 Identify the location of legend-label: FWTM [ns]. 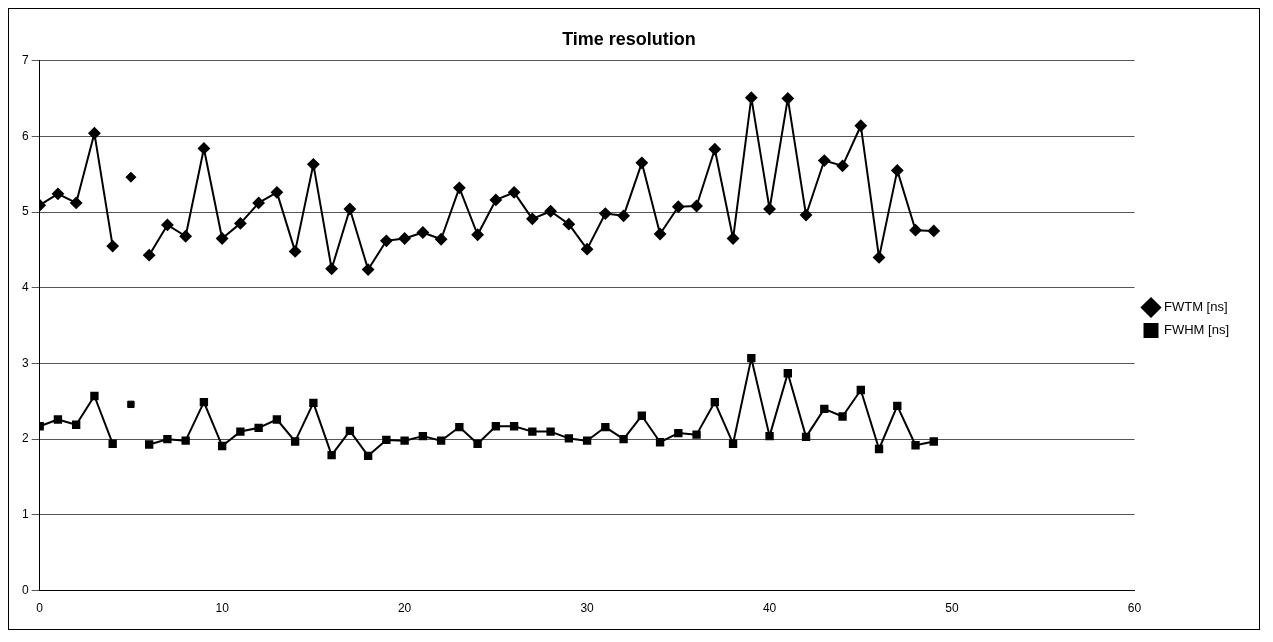
(1196, 307).